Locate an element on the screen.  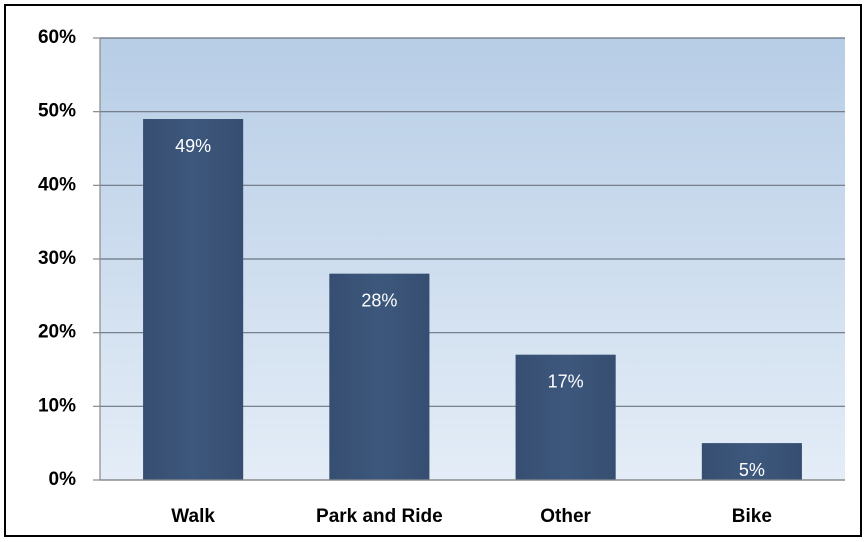
y-tick-label: 30% is located at coordinates (57, 258).